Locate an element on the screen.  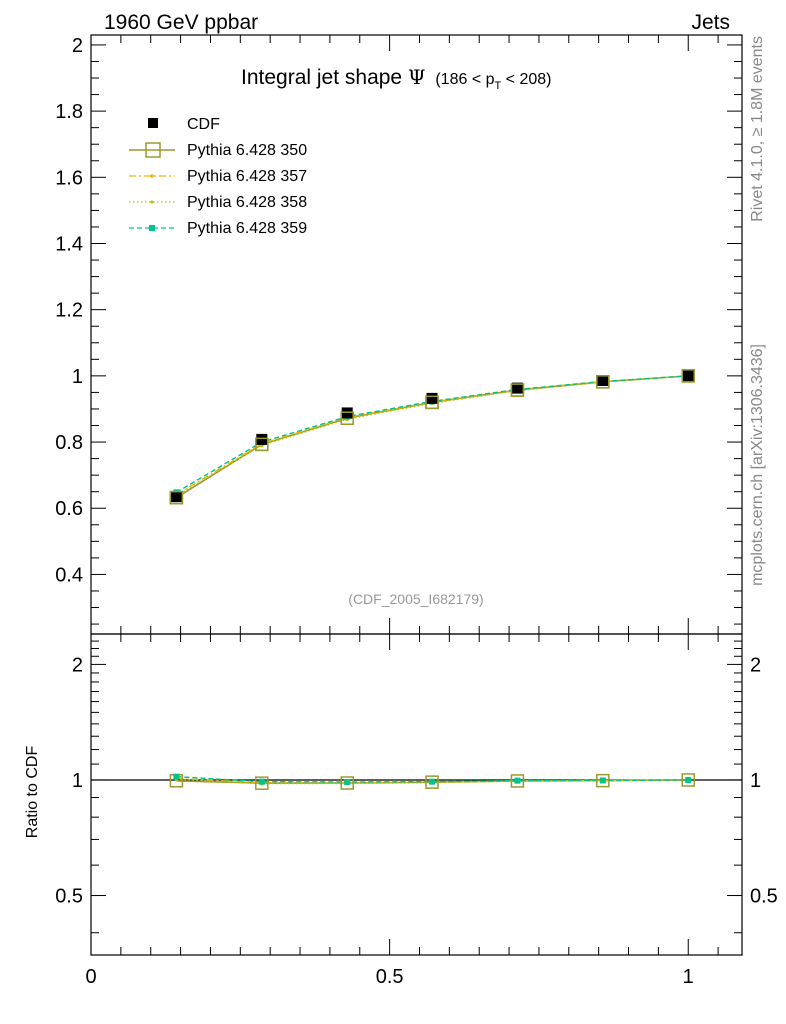
ratio-ytick-label: 0.5 is located at coordinates (69, 897).